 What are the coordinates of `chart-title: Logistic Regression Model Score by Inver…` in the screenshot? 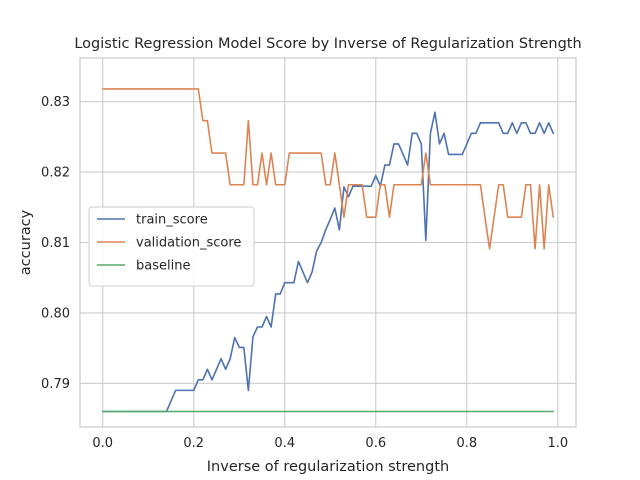 It's located at (327, 44).